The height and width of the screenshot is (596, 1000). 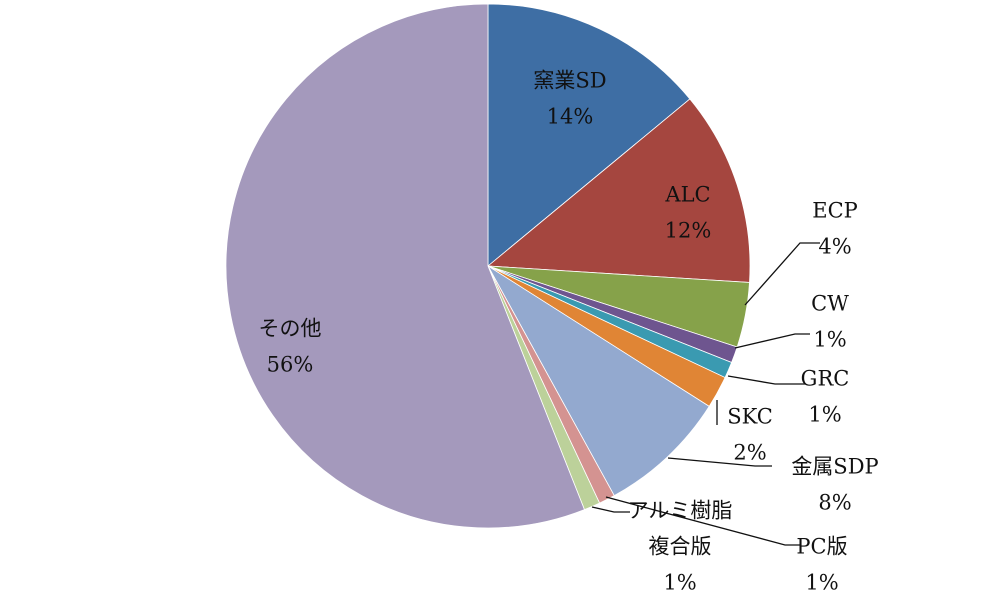 What do you see at coordinates (834, 503) in the screenshot?
I see `slice-percent-label: 8%` at bounding box center [834, 503].